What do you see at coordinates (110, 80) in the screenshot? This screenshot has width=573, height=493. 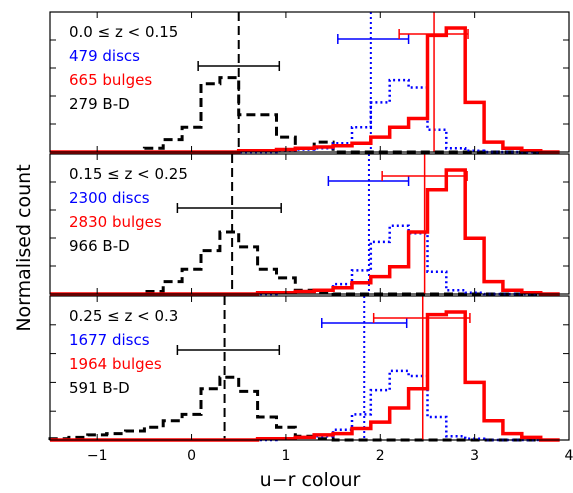 I see `panel-label: 665 bulges` at bounding box center [110, 80].